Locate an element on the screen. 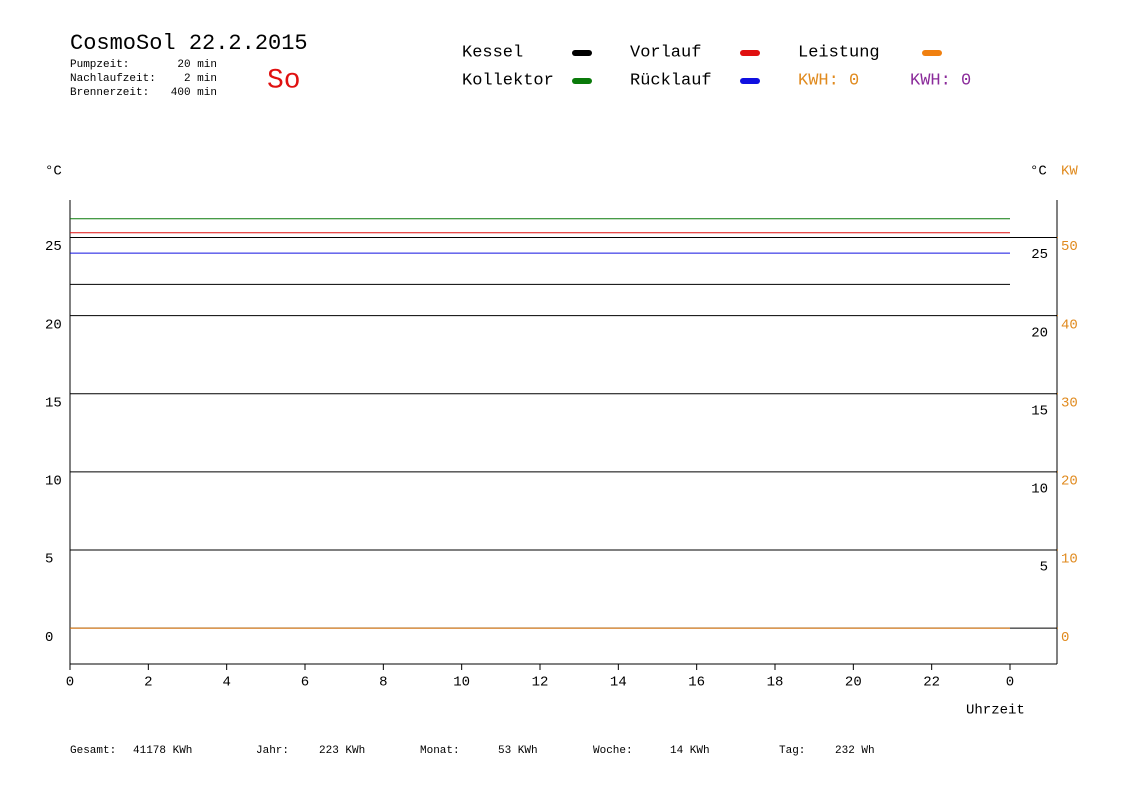 The height and width of the screenshot is (812, 1148). y-axis-label: °C is located at coordinates (53, 172).